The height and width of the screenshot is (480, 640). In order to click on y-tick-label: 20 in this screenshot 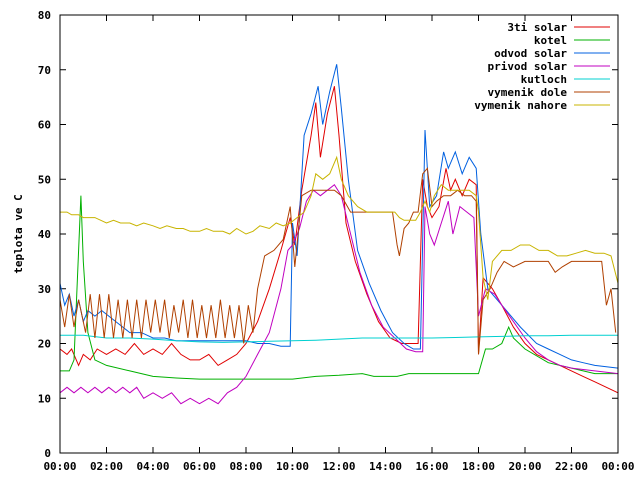, I will do `click(44, 344)`.